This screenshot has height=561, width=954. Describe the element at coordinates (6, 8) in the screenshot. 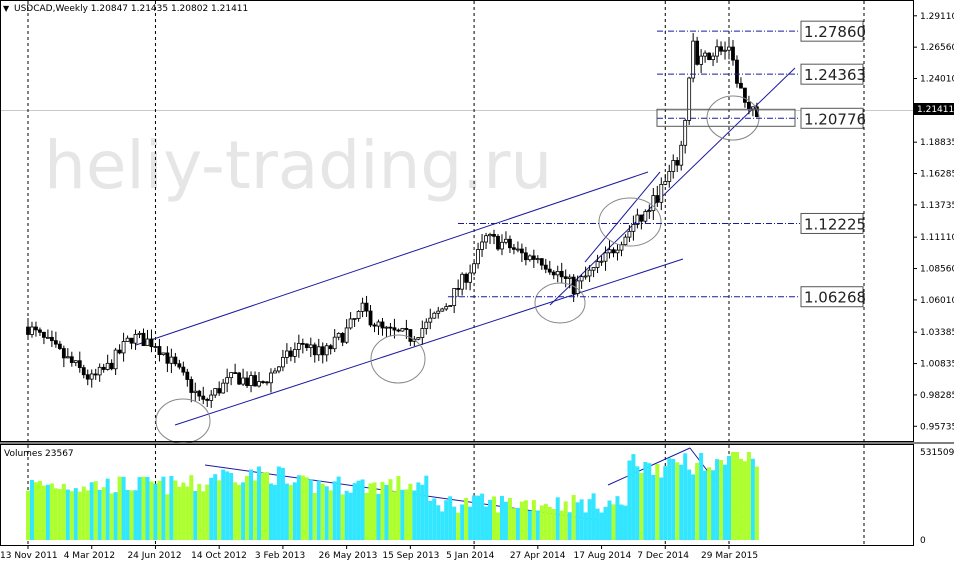

I see `symbol-triangle-icon: ▼` at that location.